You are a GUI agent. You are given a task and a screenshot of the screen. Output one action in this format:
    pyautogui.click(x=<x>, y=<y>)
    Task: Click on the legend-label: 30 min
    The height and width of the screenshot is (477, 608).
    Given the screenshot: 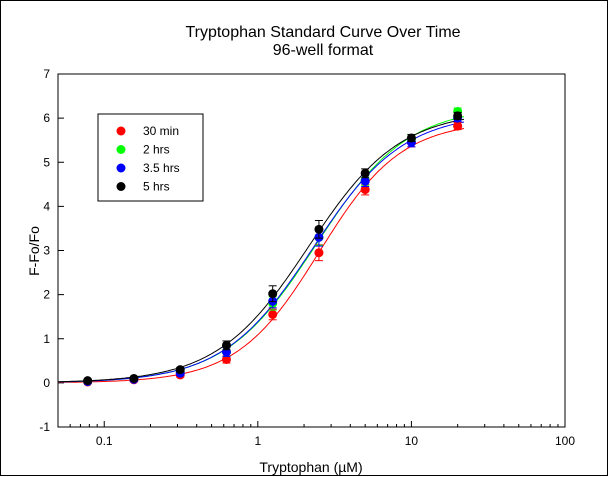 What is the action you would take?
    pyautogui.click(x=161, y=131)
    